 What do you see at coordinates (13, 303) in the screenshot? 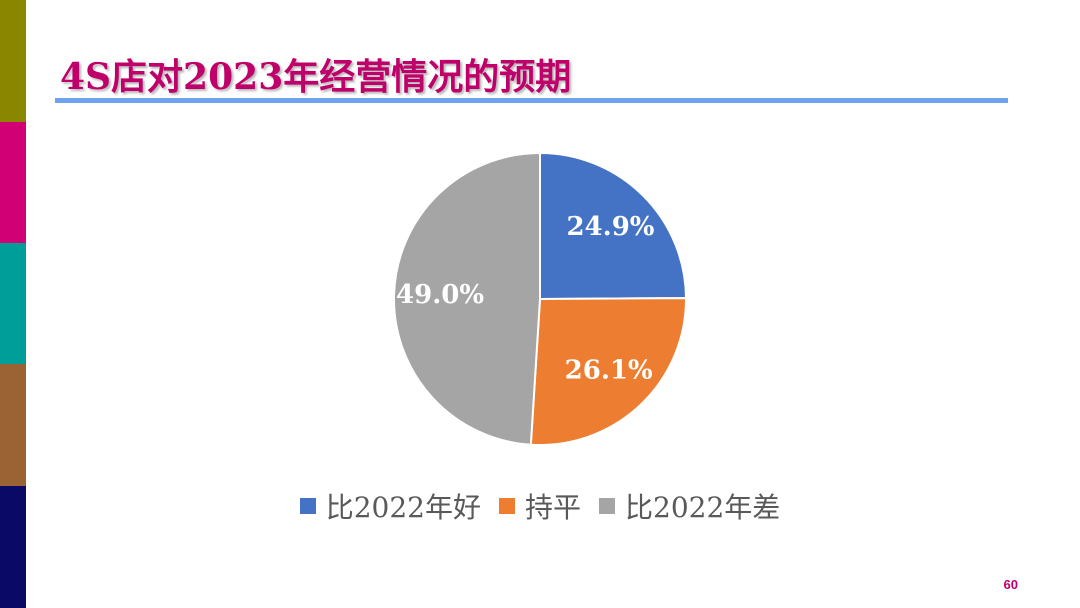
I see `side-strip-teal` at bounding box center [13, 303].